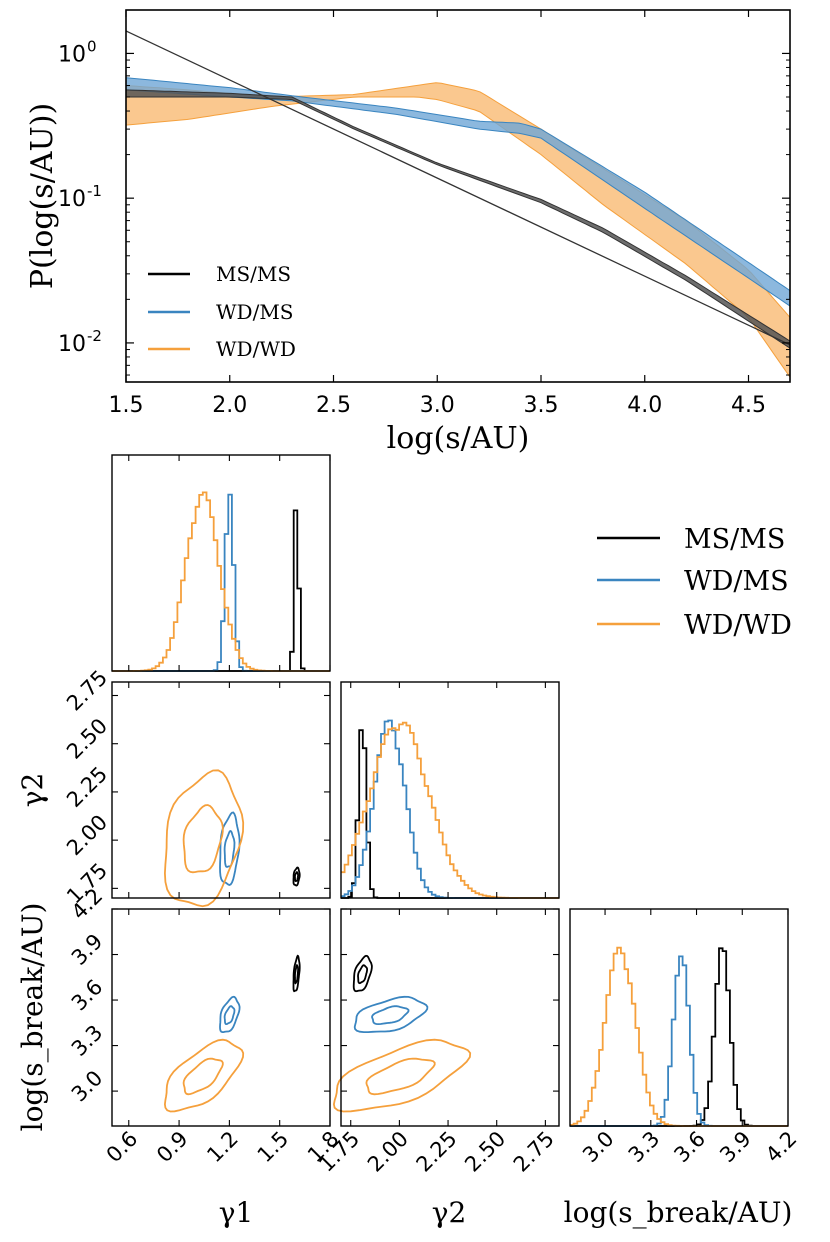 Image resolution: width=830 pixels, height=1242 pixels. I want to click on corner-x-tick-label: 4.2, so click(781, 1147).